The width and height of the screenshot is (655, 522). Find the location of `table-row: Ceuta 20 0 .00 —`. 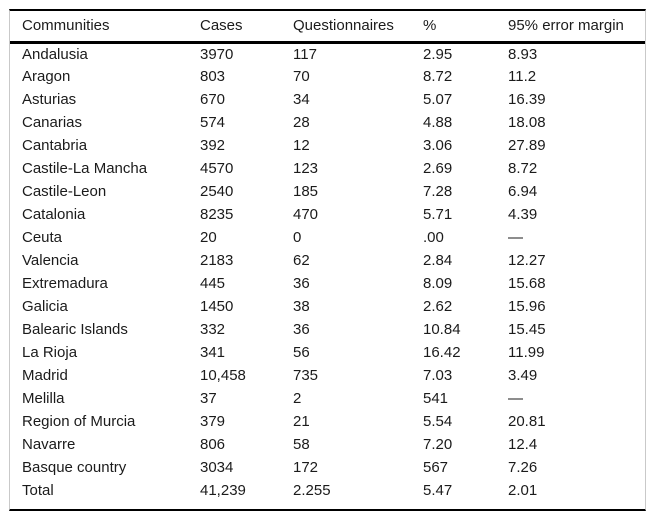

table-row: Ceuta 20 0 .00 — is located at coordinates (327, 237).